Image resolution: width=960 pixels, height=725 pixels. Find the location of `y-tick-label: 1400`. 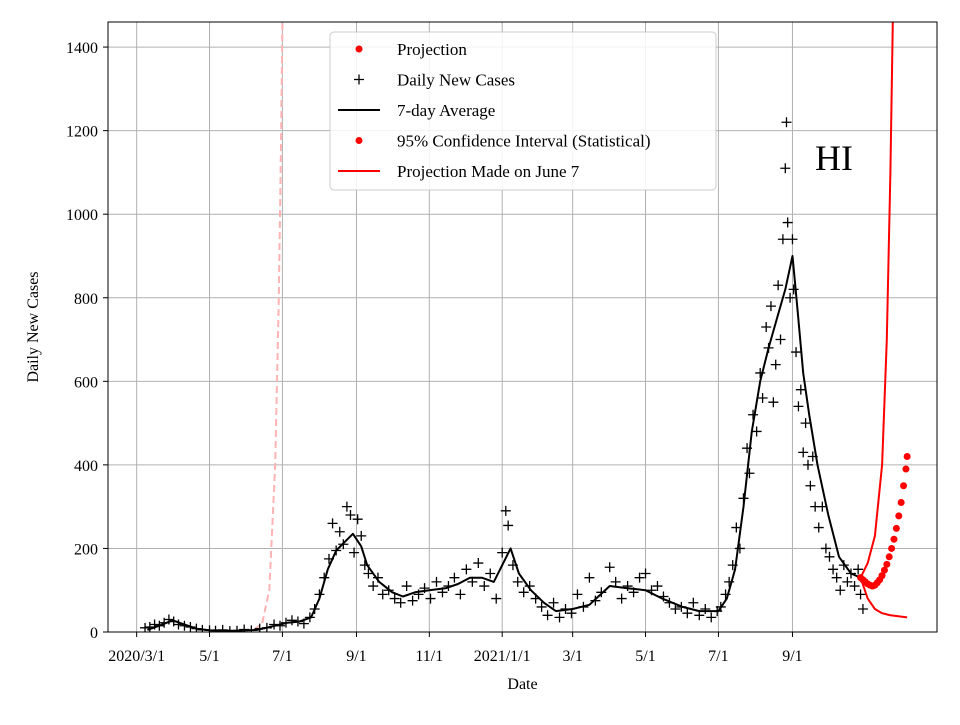

y-tick-label: 1400 is located at coordinates (82, 48).